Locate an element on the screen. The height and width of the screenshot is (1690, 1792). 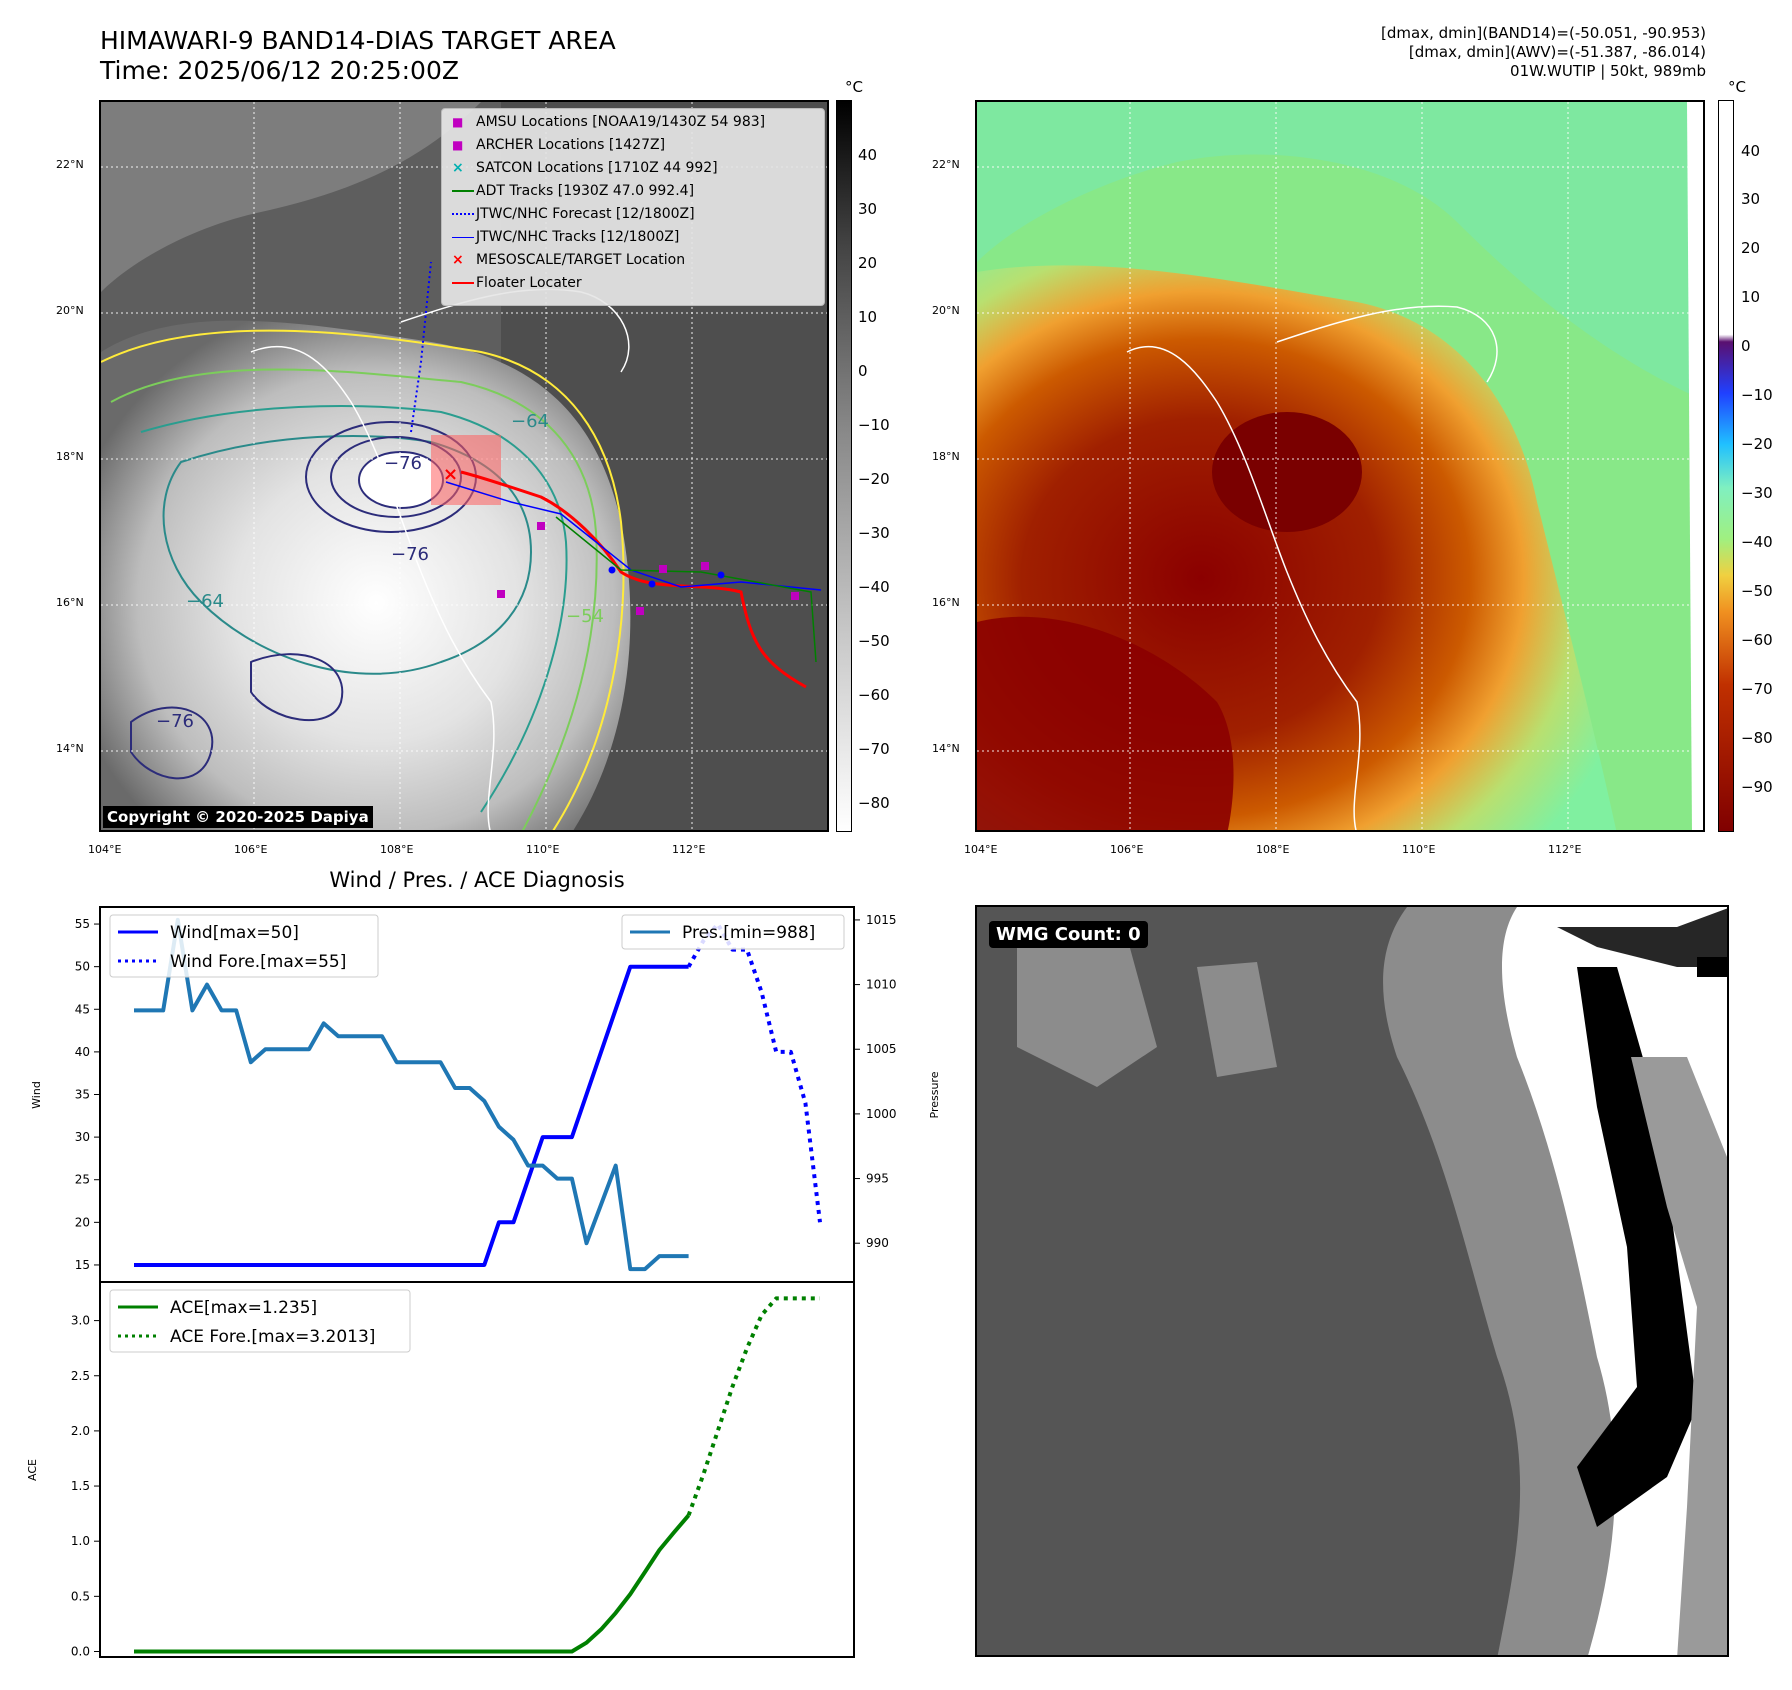
pres-legend: Pres.[min=988] is located at coordinates (733, 932).